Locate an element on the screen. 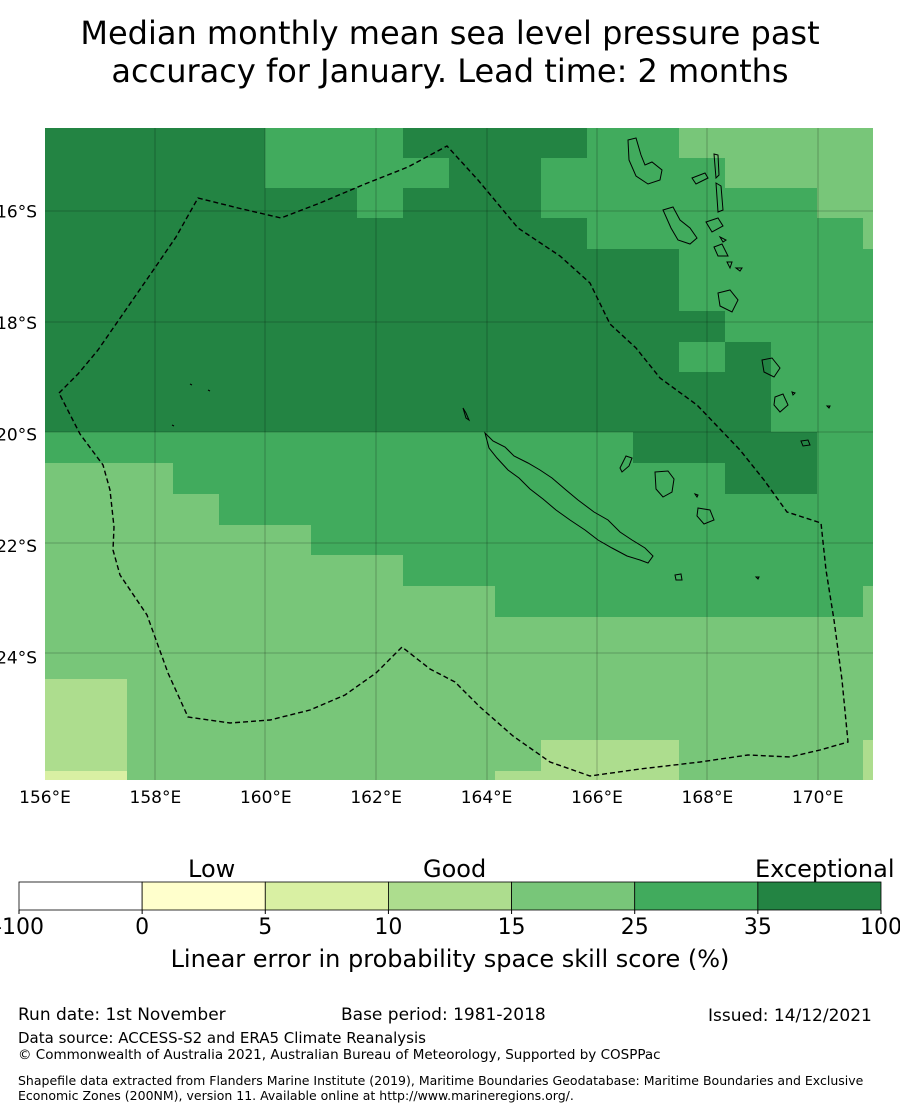 This screenshot has width=900, height=1110. x-tick-label: 170°E is located at coordinates (818, 798).